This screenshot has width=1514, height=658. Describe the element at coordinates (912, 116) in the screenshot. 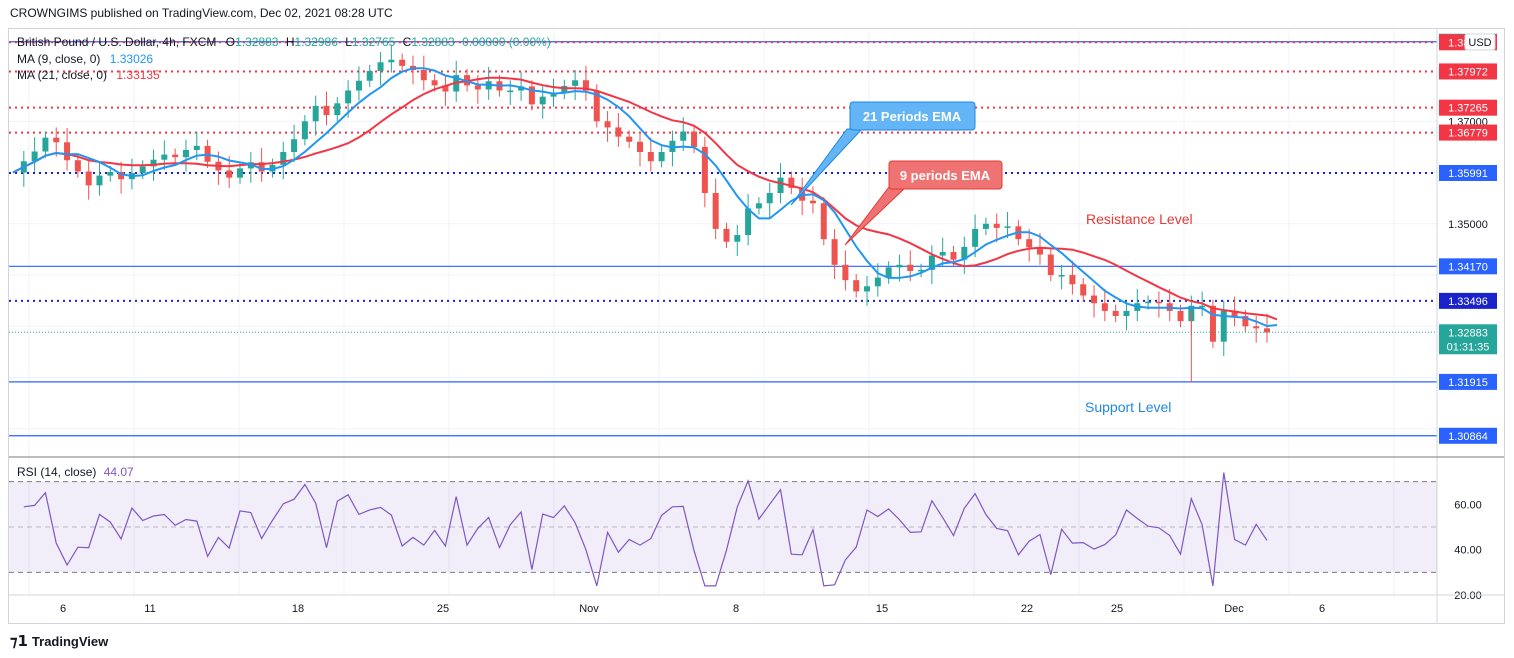

I see `ema21-callout-label: 21 Periods EMA` at that location.